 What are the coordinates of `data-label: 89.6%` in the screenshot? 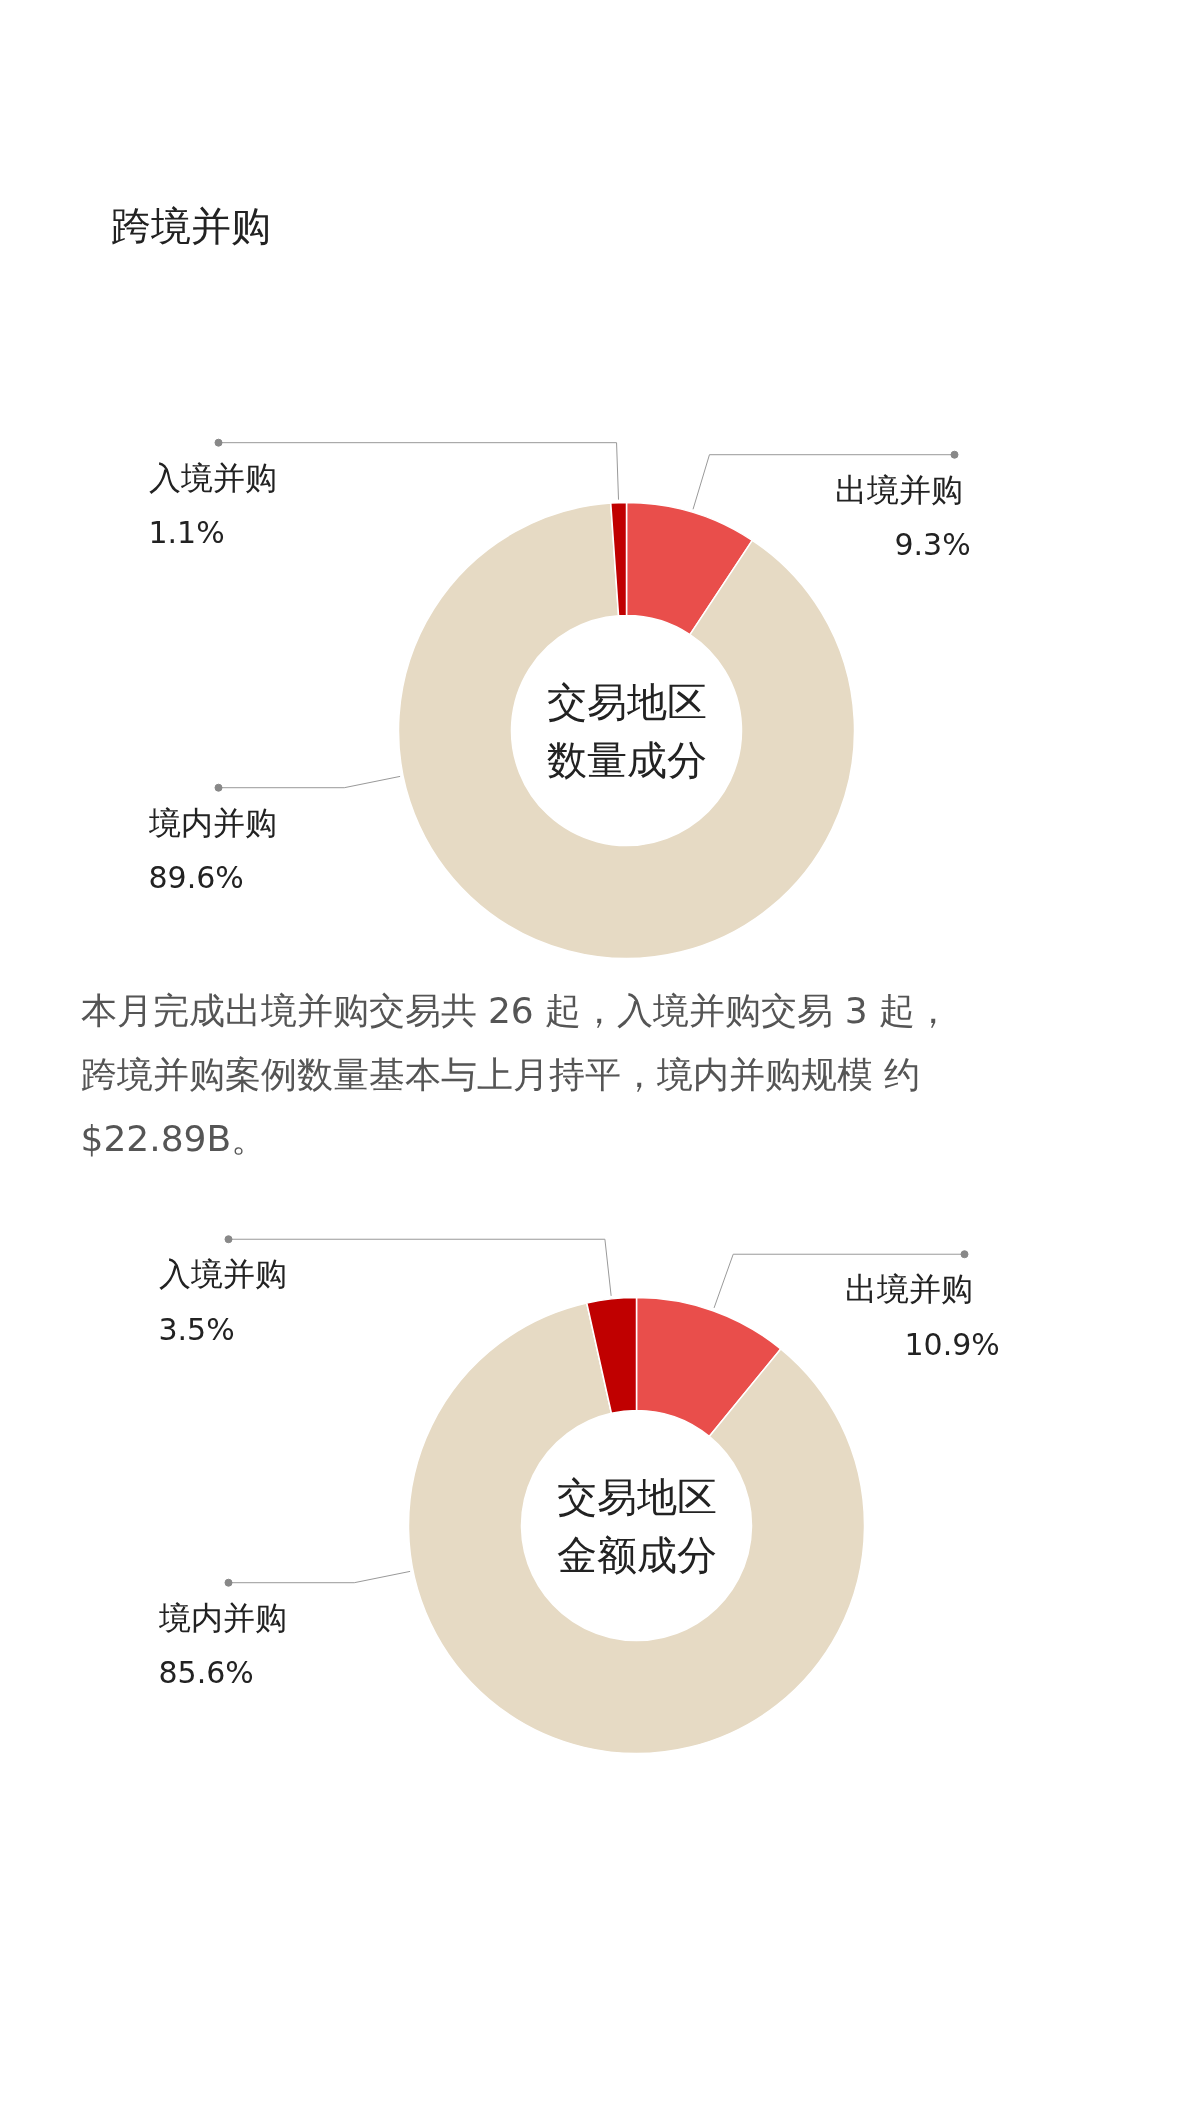 It's located at (196, 878).